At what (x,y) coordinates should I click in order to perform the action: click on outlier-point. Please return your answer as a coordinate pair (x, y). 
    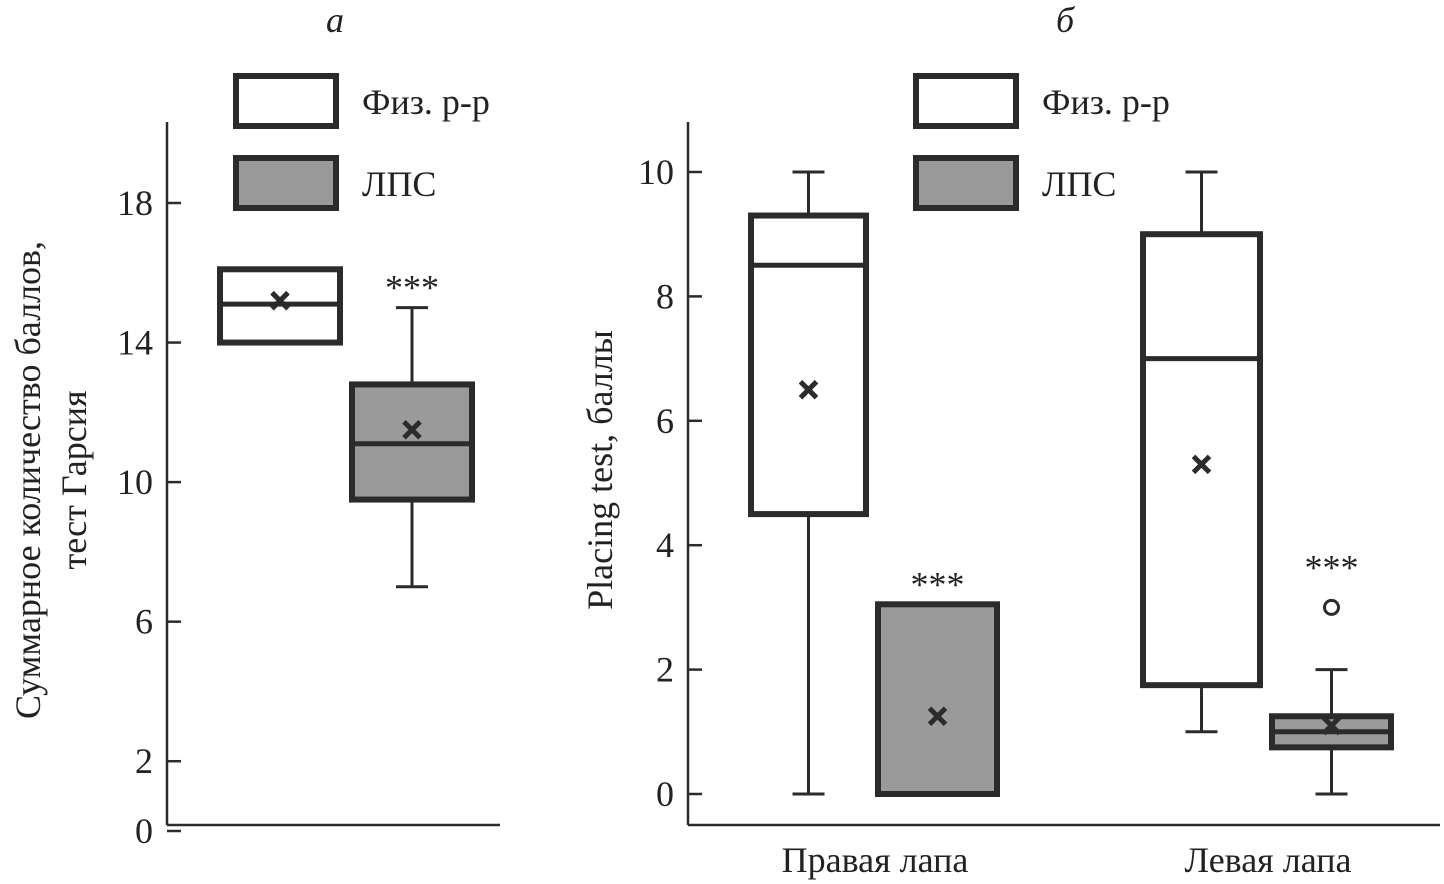
    Looking at the image, I should click on (1331, 607).